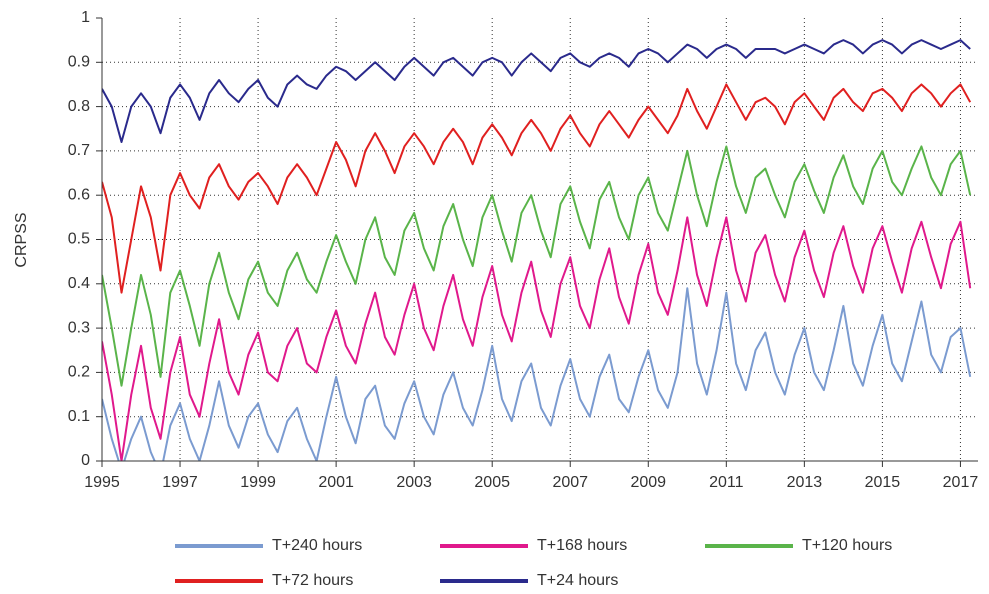  Describe the element at coordinates (21, 239) in the screenshot. I see `y-axis-label: CRPSS` at that location.